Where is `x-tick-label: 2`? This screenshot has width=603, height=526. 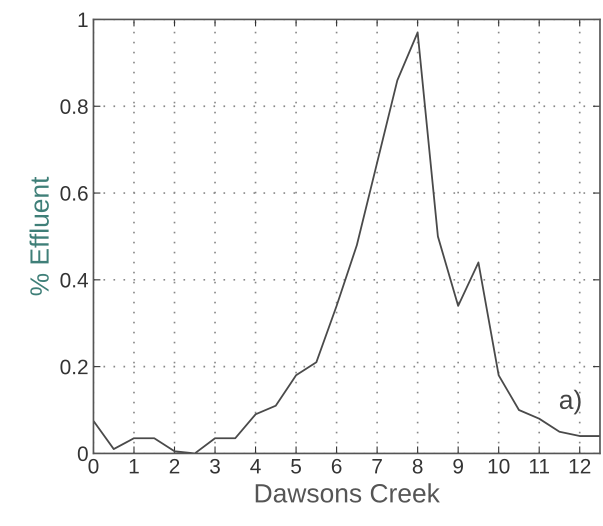 x-tick-label: 2 is located at coordinates (175, 466).